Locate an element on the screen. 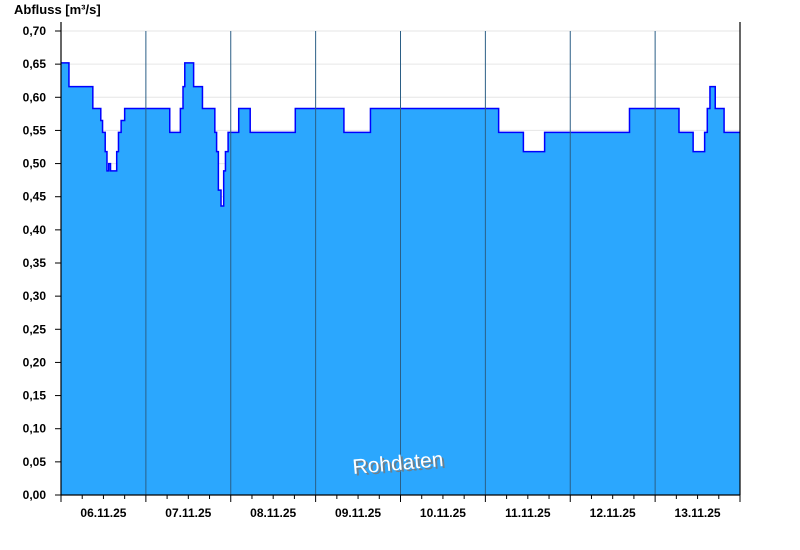  y-tick-label: 0,70 is located at coordinates (35, 31).